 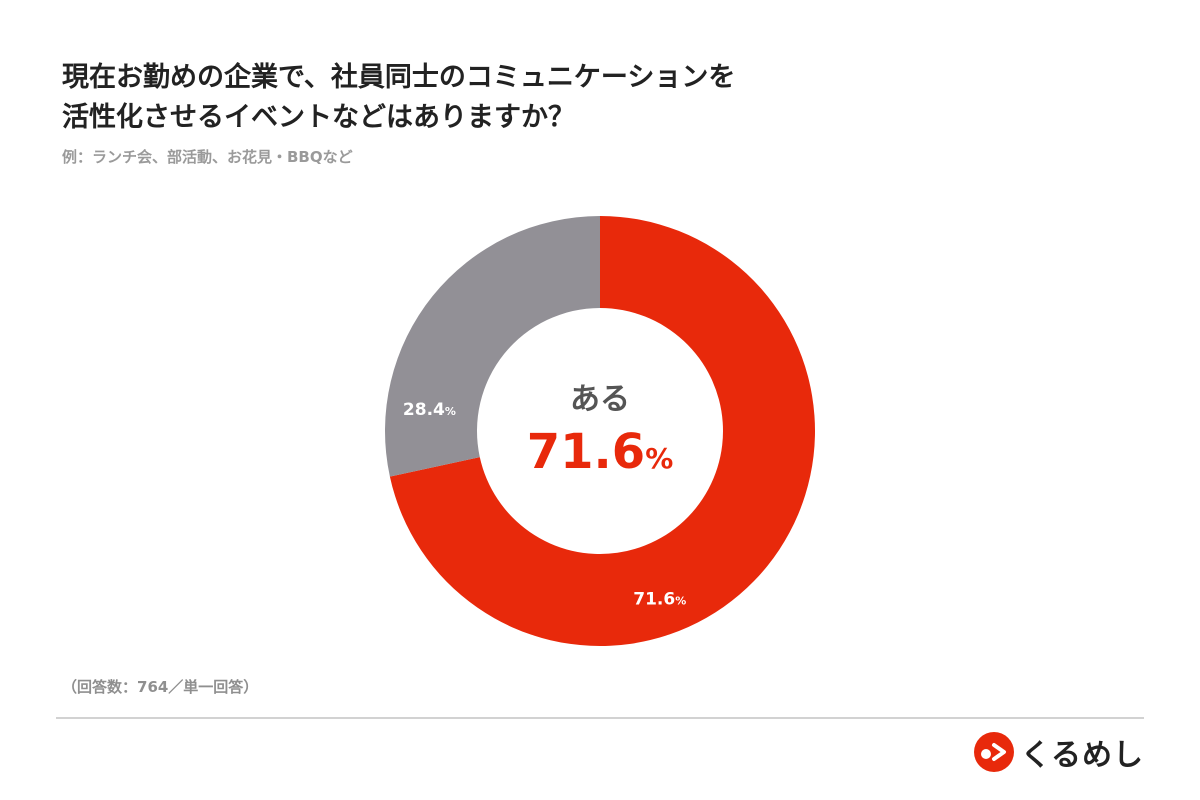 What do you see at coordinates (600, 399) in the screenshot?
I see `center-label: ある` at bounding box center [600, 399].